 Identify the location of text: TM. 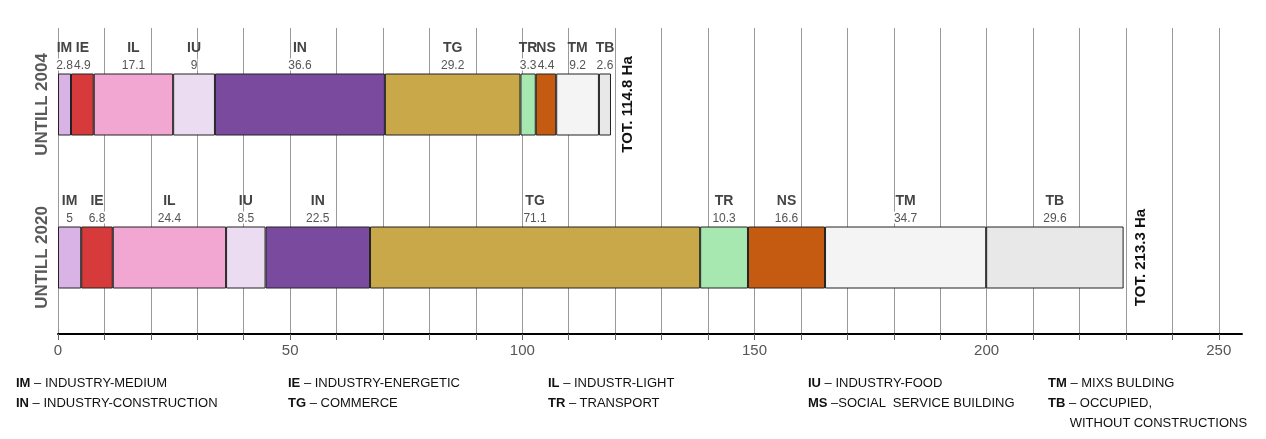
(905, 199).